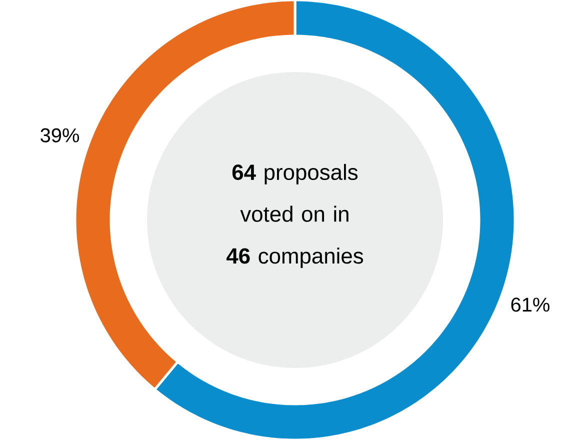  I want to click on data-label: 39%, so click(59, 135).